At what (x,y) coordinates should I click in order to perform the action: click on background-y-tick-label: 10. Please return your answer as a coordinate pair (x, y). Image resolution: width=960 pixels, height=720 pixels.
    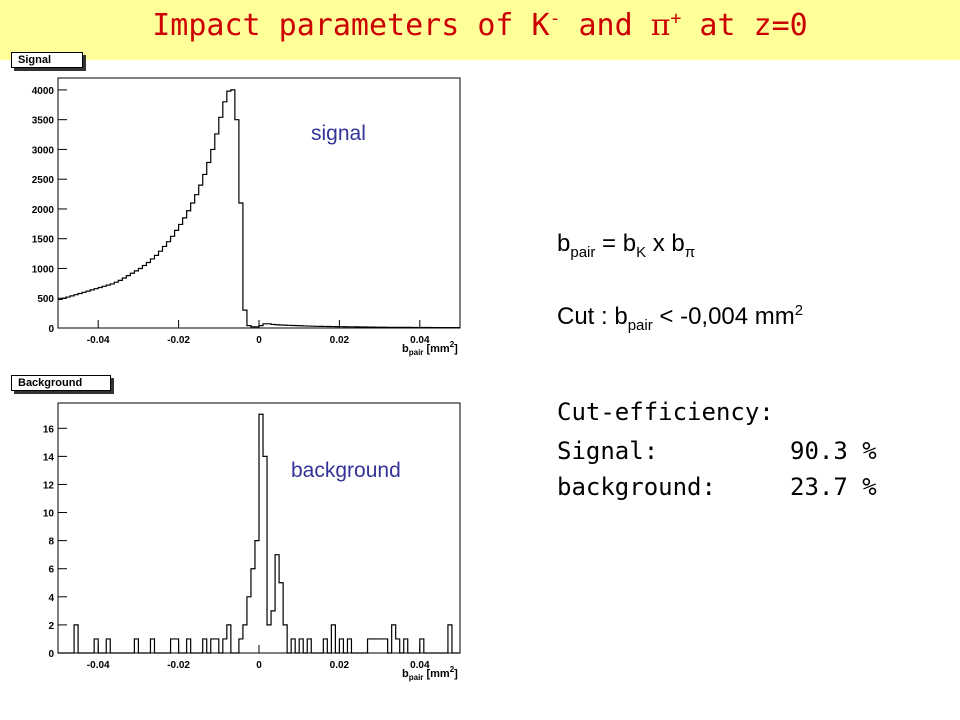
    Looking at the image, I should click on (49, 514).